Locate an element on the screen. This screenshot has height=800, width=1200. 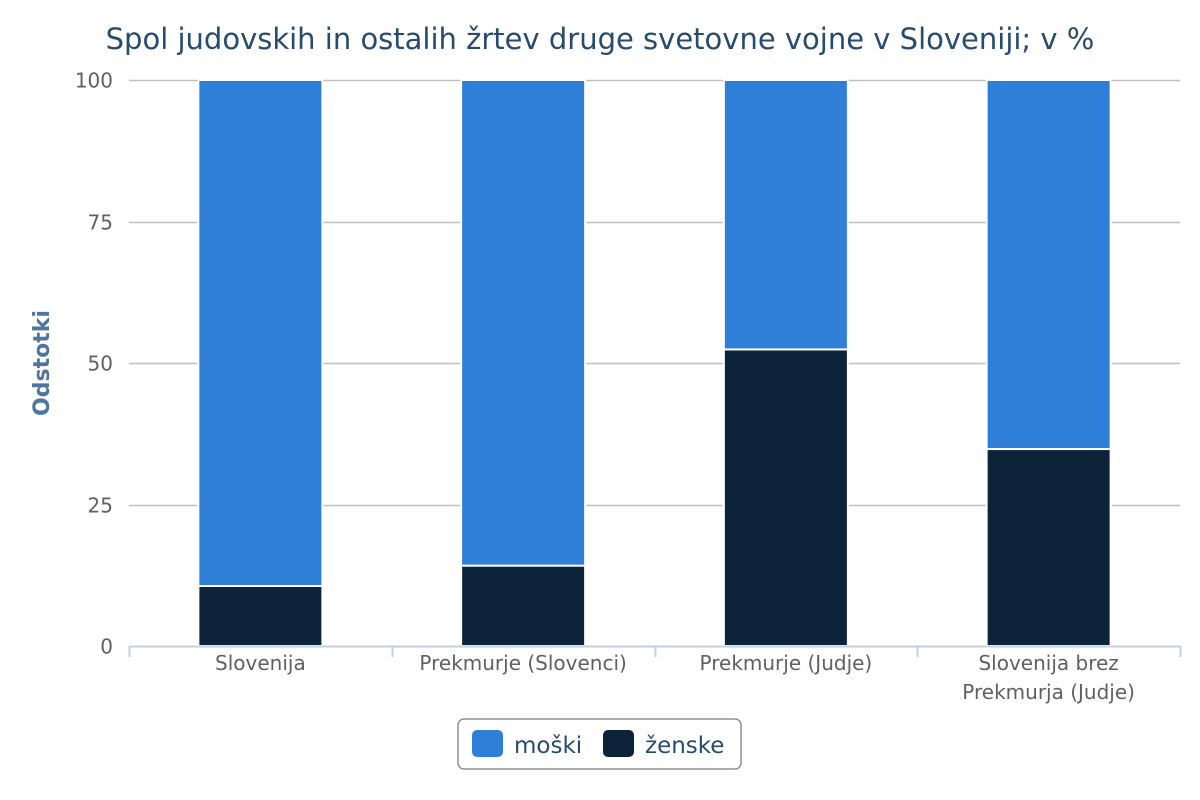
y-tick-label: 50 is located at coordinates (100, 364).